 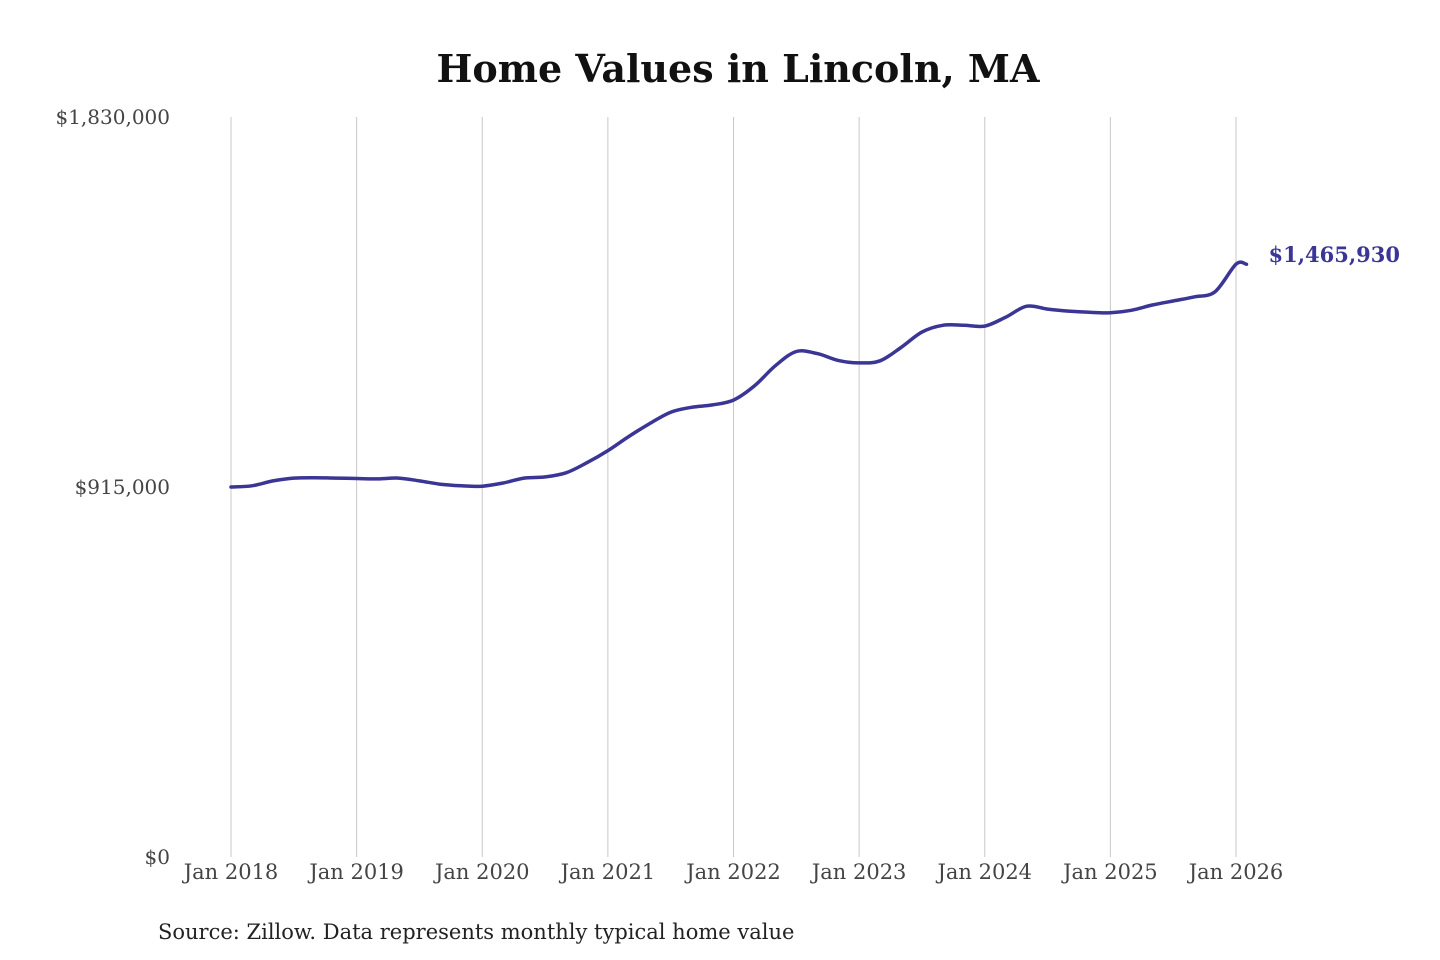 What do you see at coordinates (481, 872) in the screenshot?
I see `x-tick-label: Jan 2020` at bounding box center [481, 872].